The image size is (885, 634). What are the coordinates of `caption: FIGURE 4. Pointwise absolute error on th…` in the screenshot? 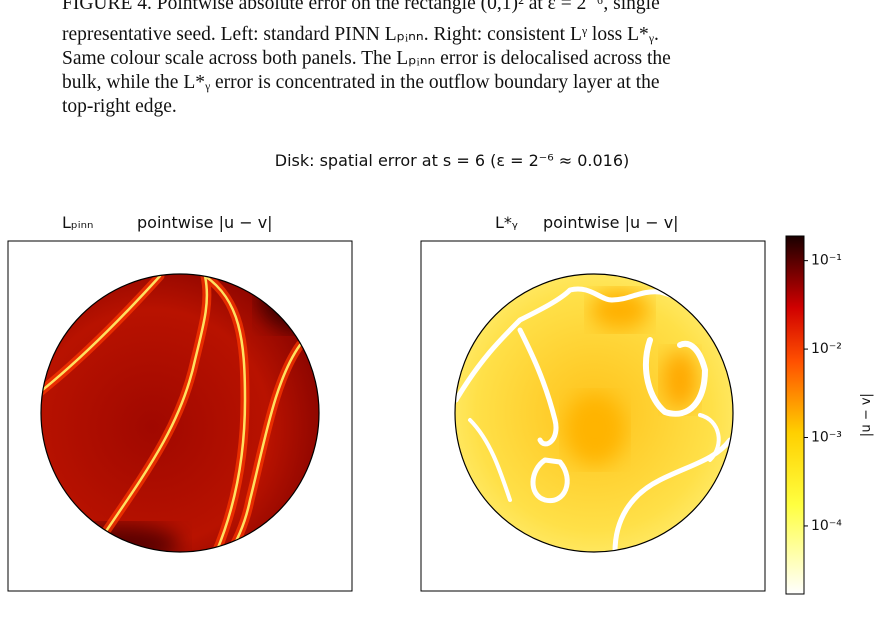 It's located at (366, 58).